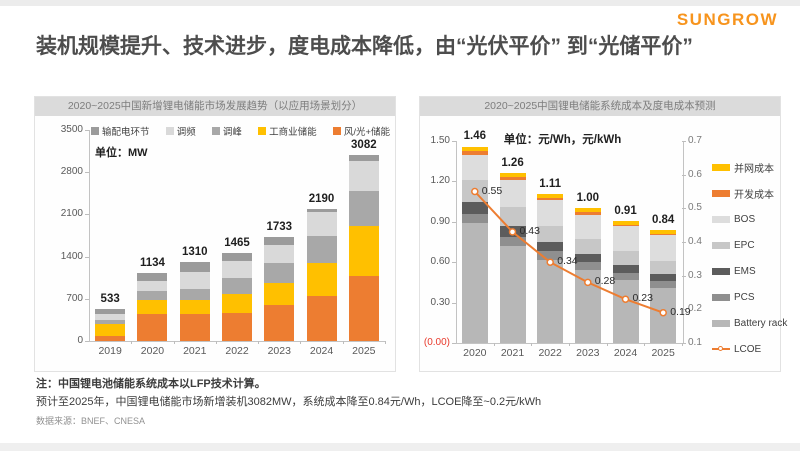 The height and width of the screenshot is (451, 800). Describe the element at coordinates (761, 323) in the screenshot. I see `legend-label: Battery rack` at that location.